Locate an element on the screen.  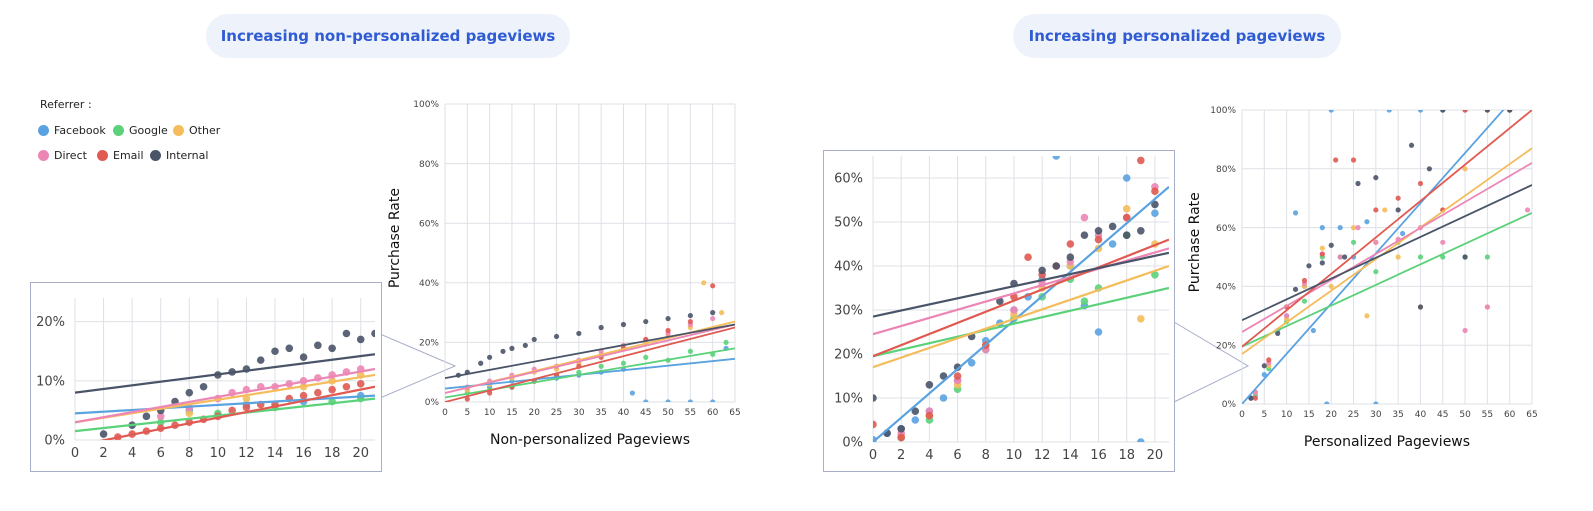
legend-item-facebook: Facebook is located at coordinates (72, 130).